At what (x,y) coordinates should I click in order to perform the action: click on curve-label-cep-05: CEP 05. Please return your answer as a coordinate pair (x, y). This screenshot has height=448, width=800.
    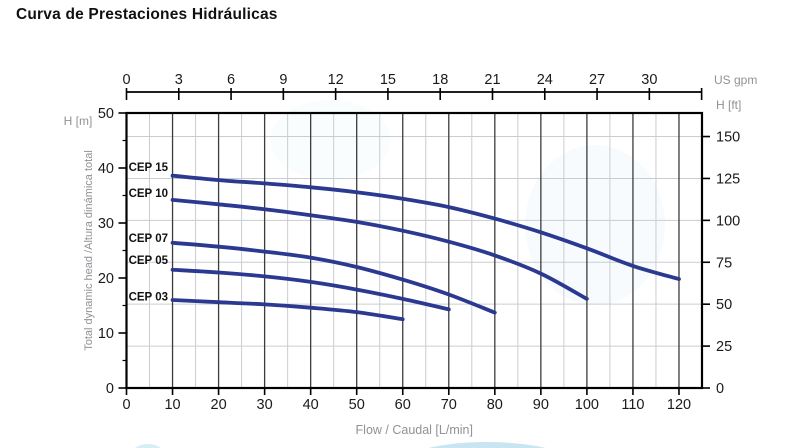
    Looking at the image, I should click on (149, 261).